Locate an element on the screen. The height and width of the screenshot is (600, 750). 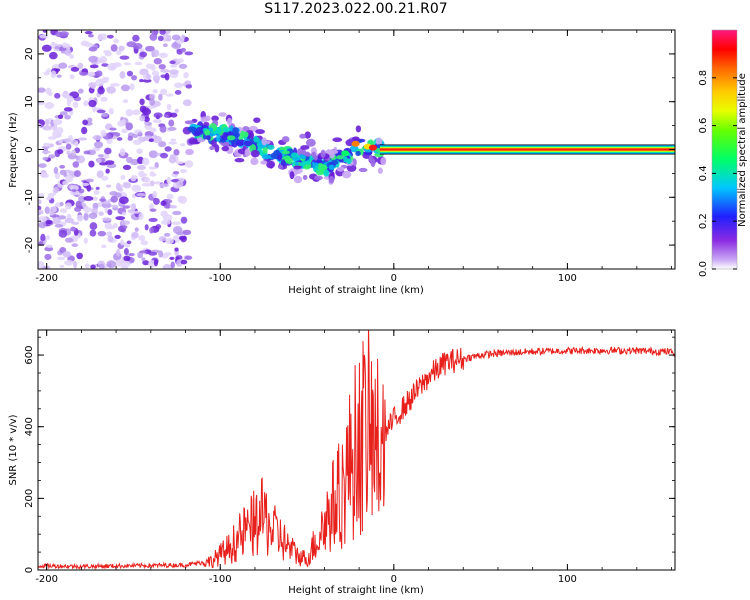
colorbar-tick-label: 0.4 is located at coordinates (703, 173).